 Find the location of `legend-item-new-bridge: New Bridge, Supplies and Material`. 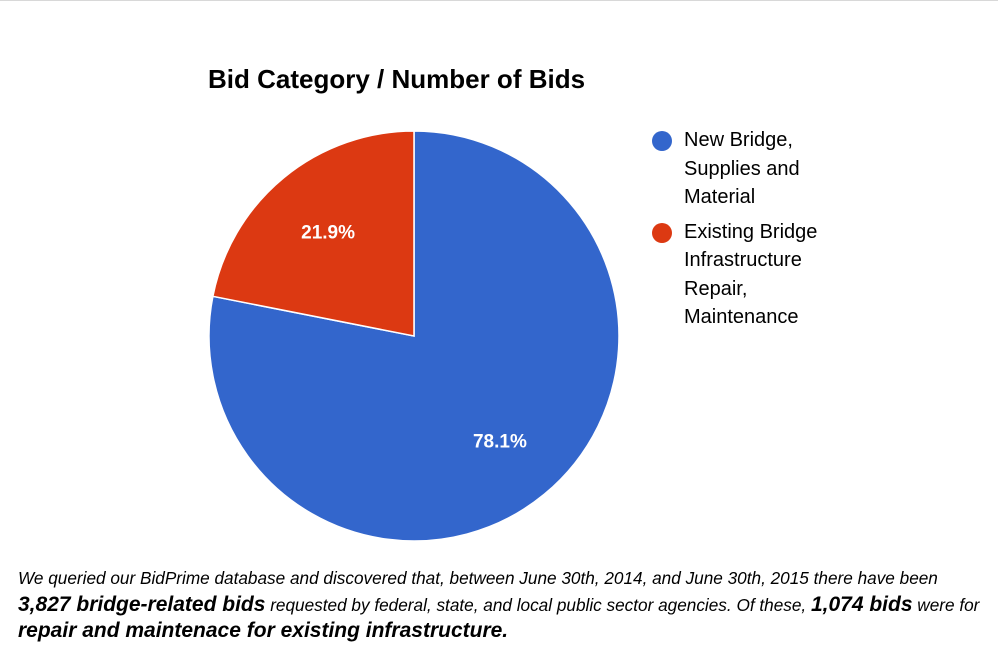

legend-item-new-bridge: New Bridge, Supplies and Material is located at coordinates (777, 169).